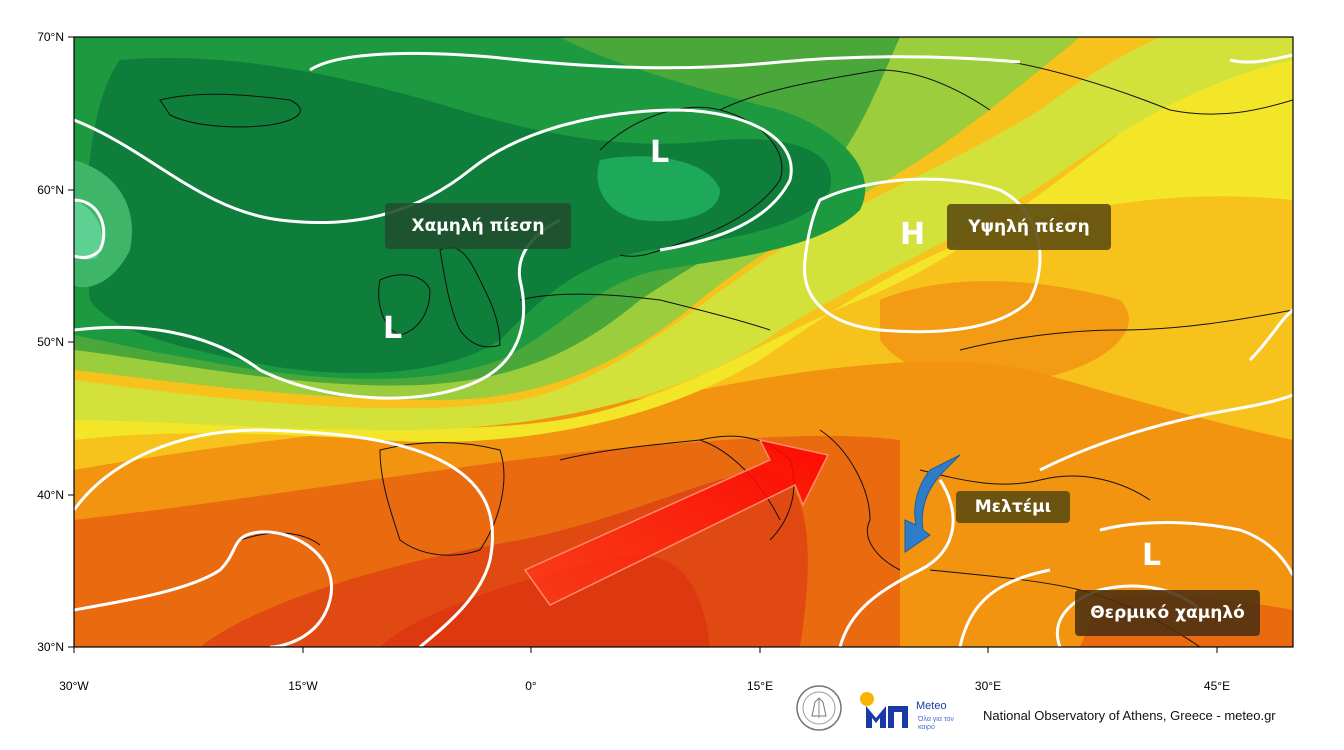  What do you see at coordinates (1167, 613) in the screenshot?
I see `thermal-low-label: Θερμικό χαμηλό` at bounding box center [1167, 613].